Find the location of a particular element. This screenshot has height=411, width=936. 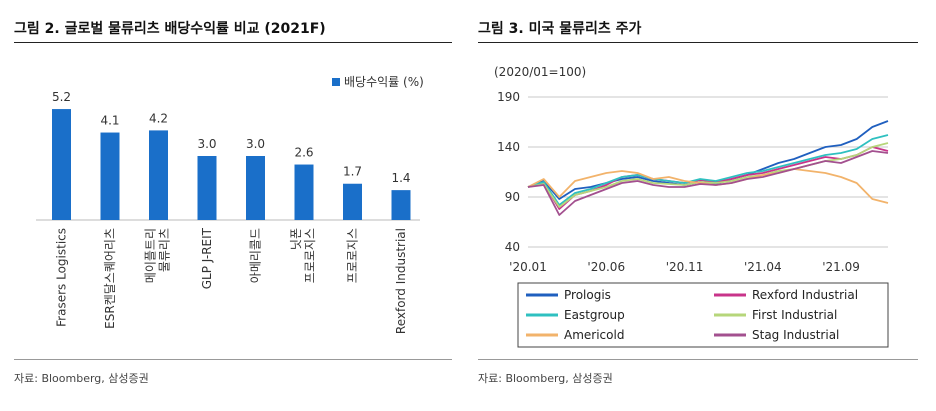

legend-label: Prologis is located at coordinates (587, 295).